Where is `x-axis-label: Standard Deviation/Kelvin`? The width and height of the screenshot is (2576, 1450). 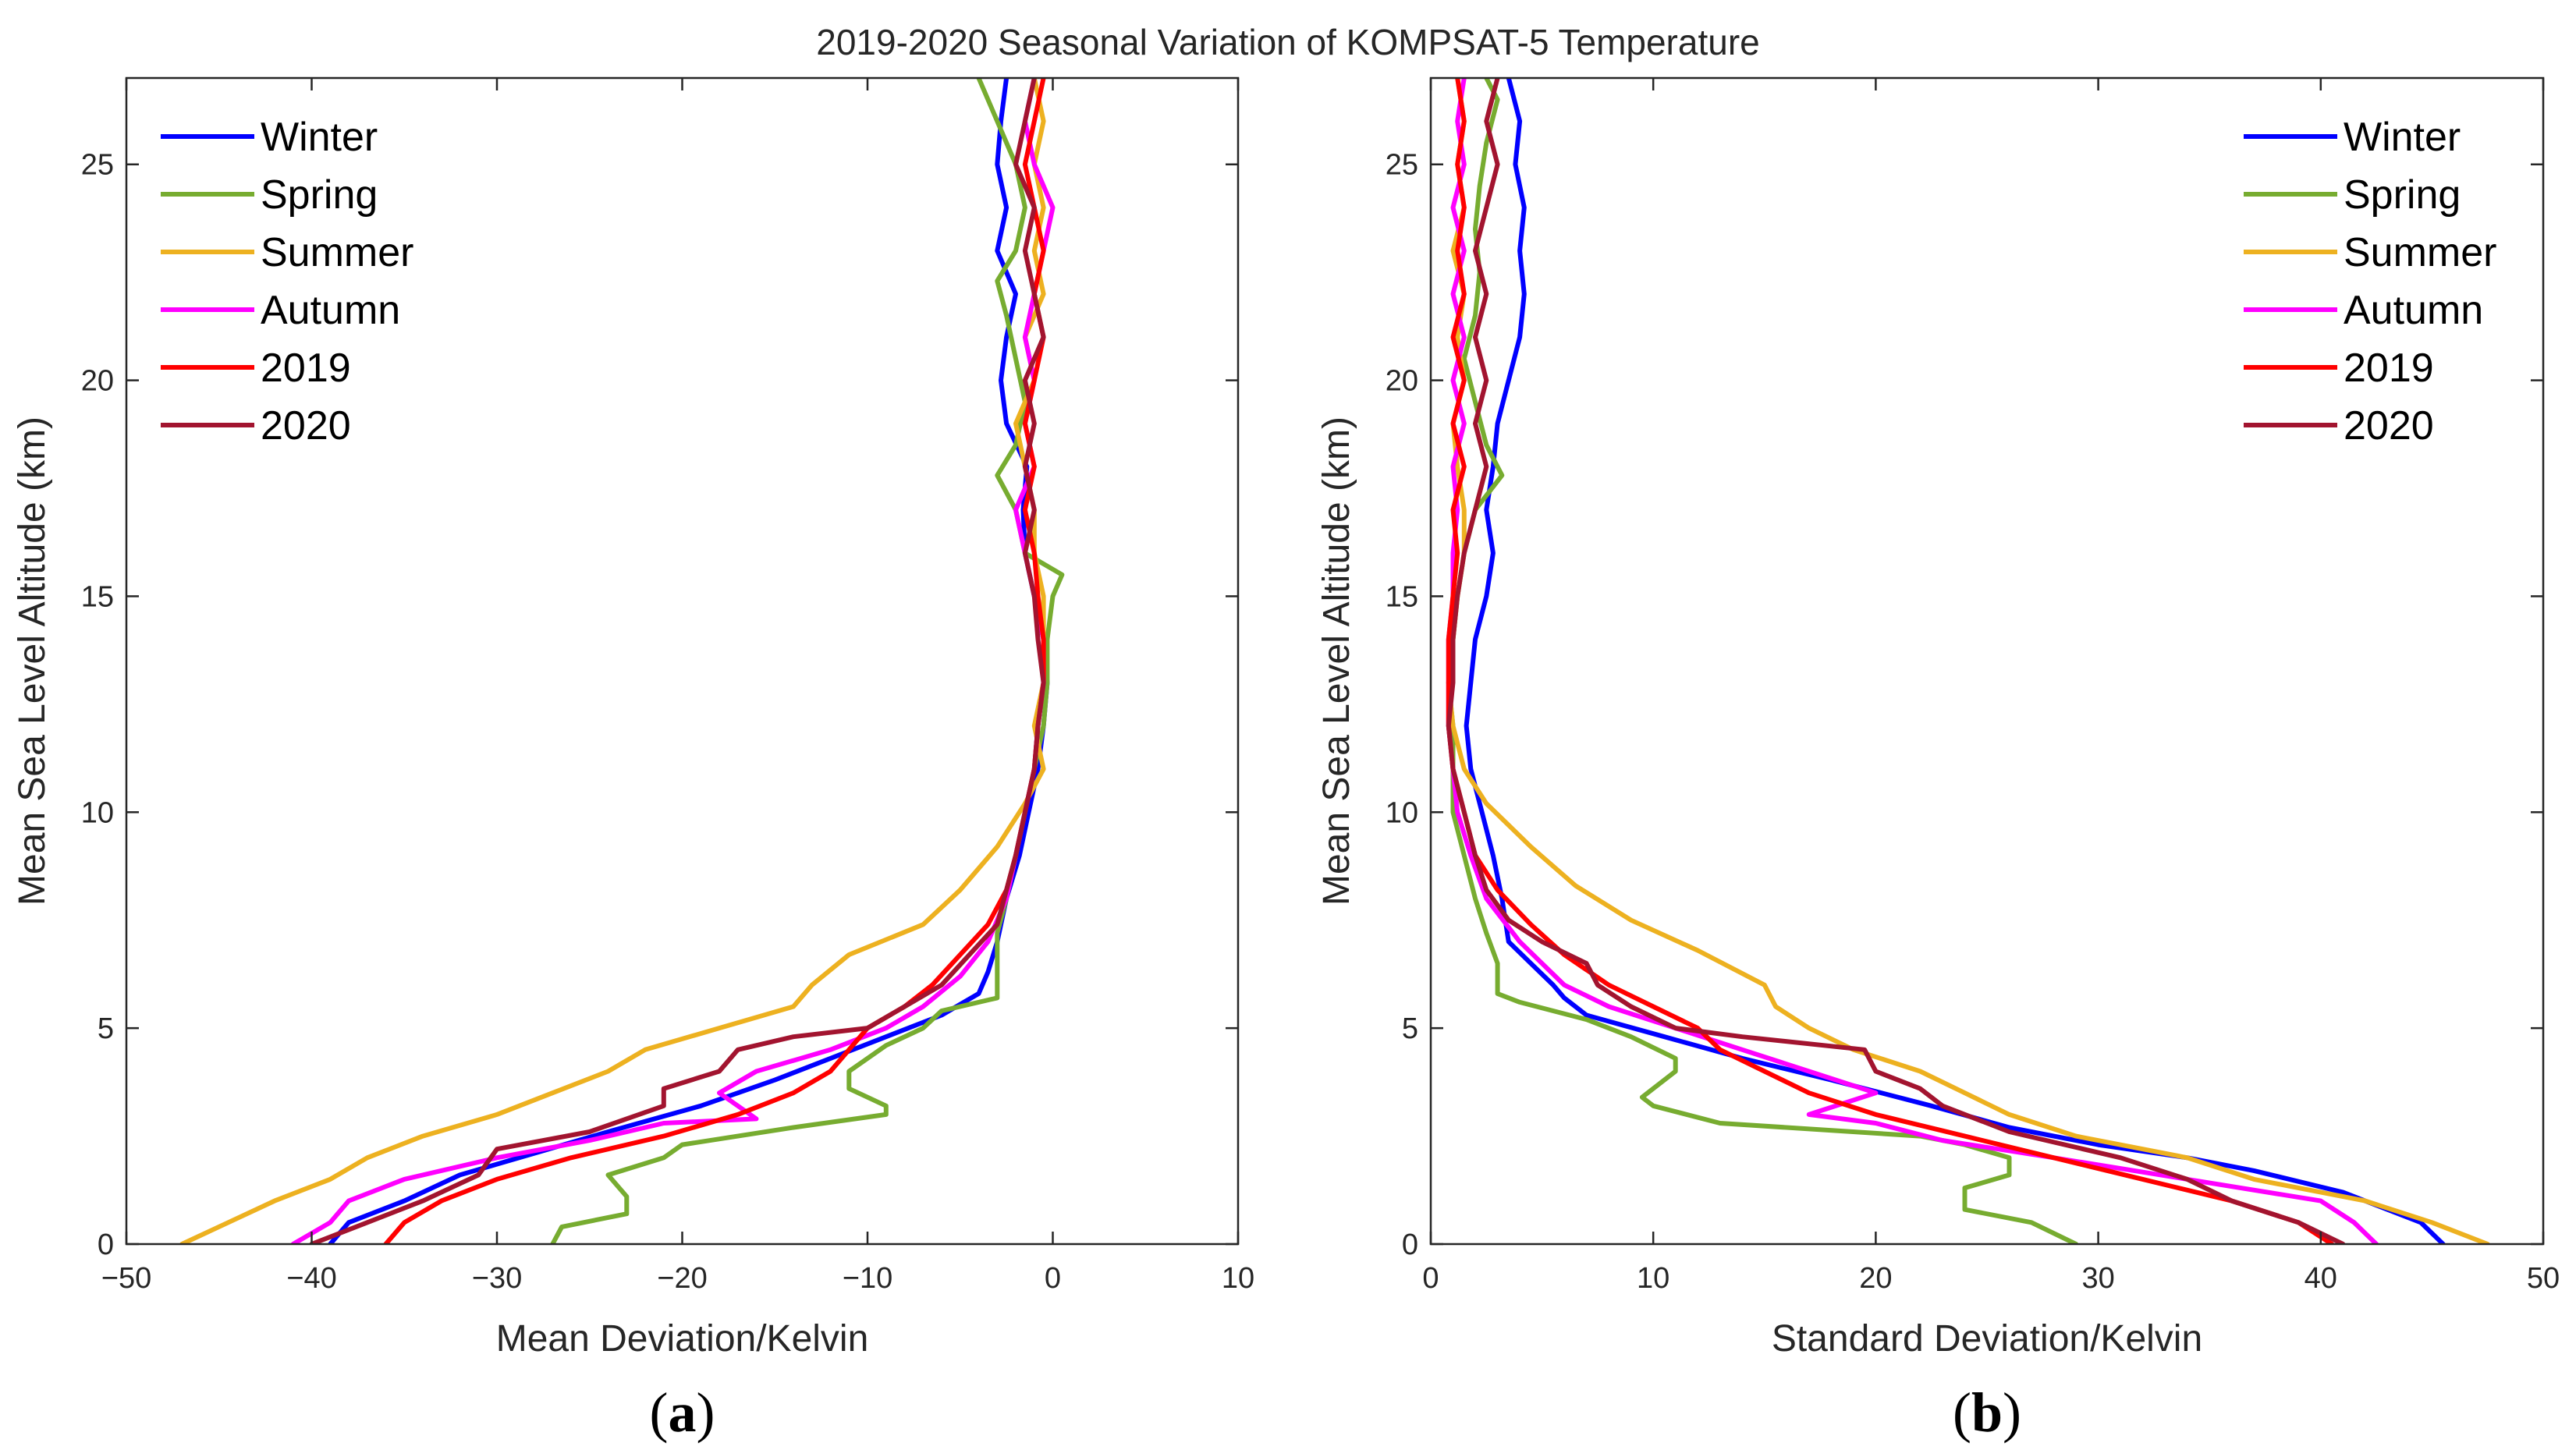 x-axis-label: Standard Deviation/Kelvin is located at coordinates (1987, 1339).